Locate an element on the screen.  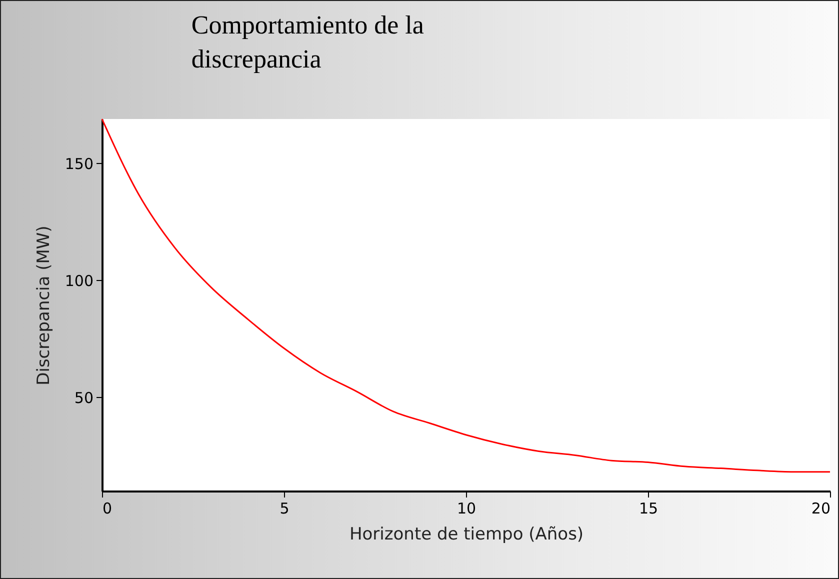
text: Comportamiento de la is located at coordinates (307, 25).